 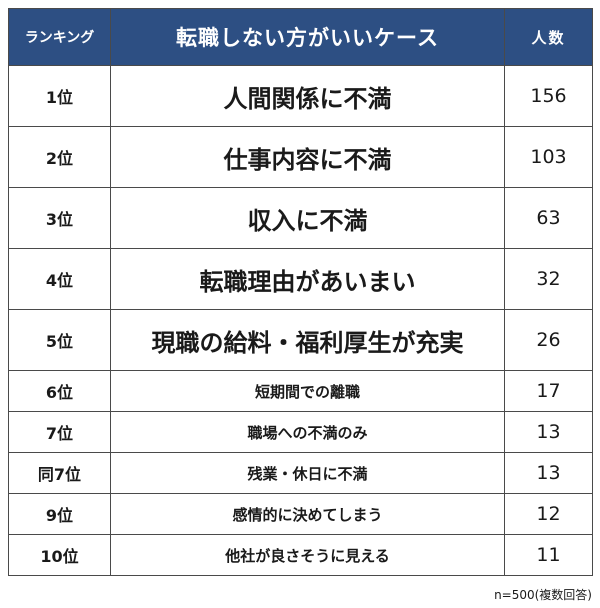 I want to click on case-cell: 転職理由があいまい, so click(x=307, y=279).